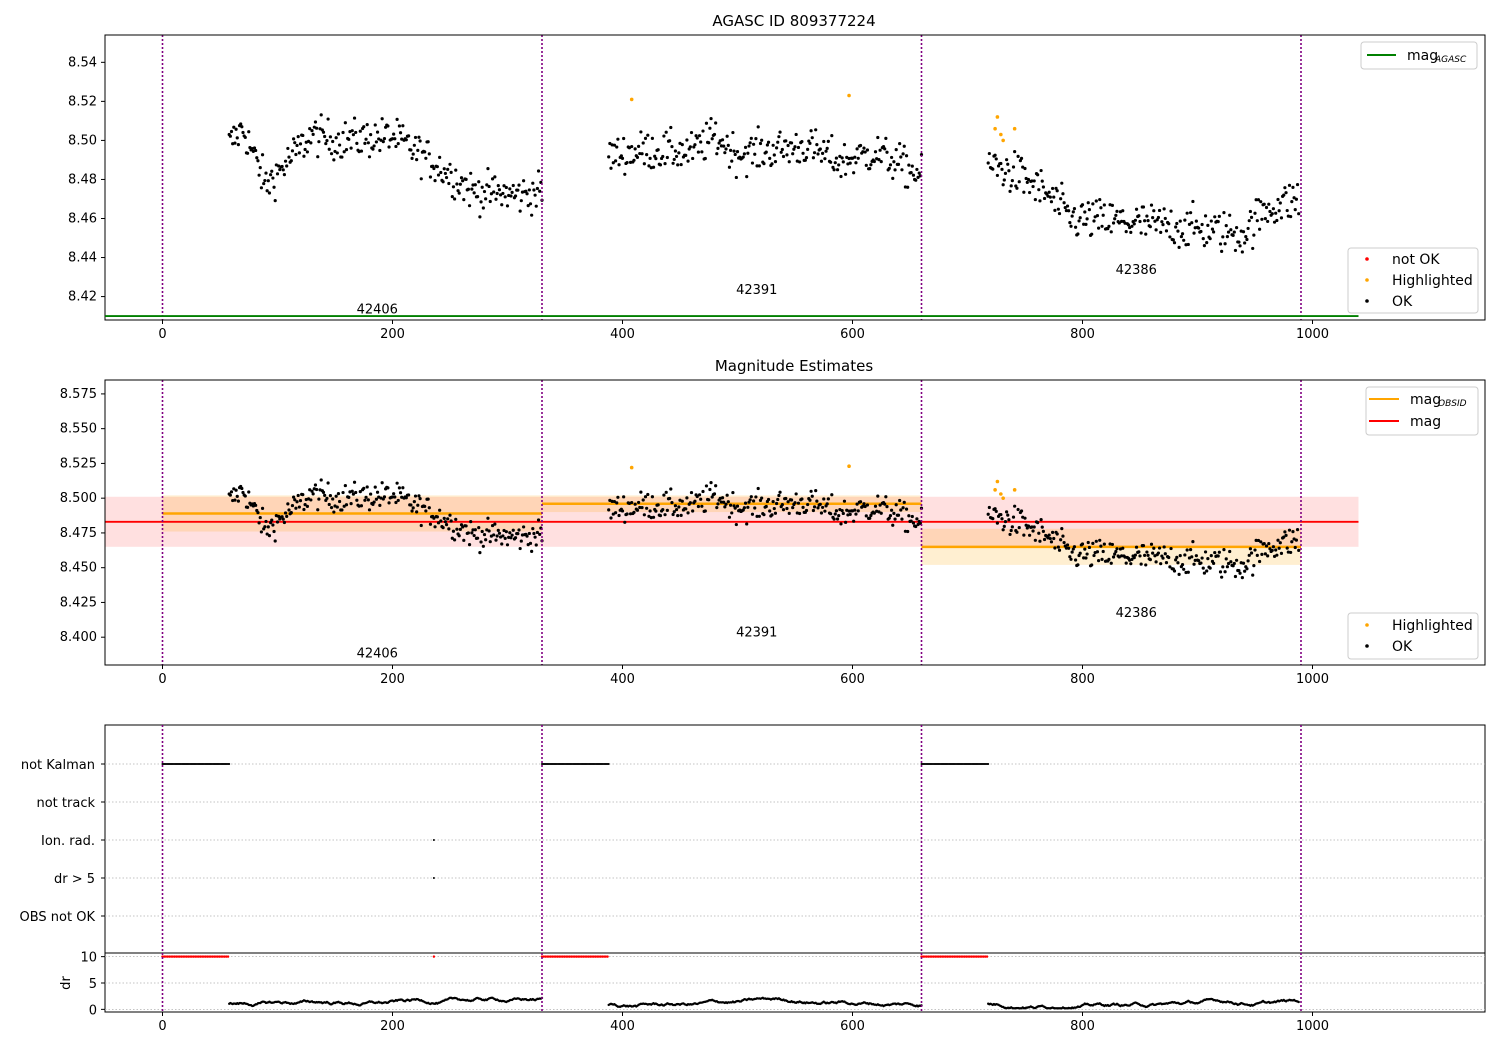  What do you see at coordinates (65, 803) in the screenshot?
I see `flag-row-label: not track` at bounding box center [65, 803].